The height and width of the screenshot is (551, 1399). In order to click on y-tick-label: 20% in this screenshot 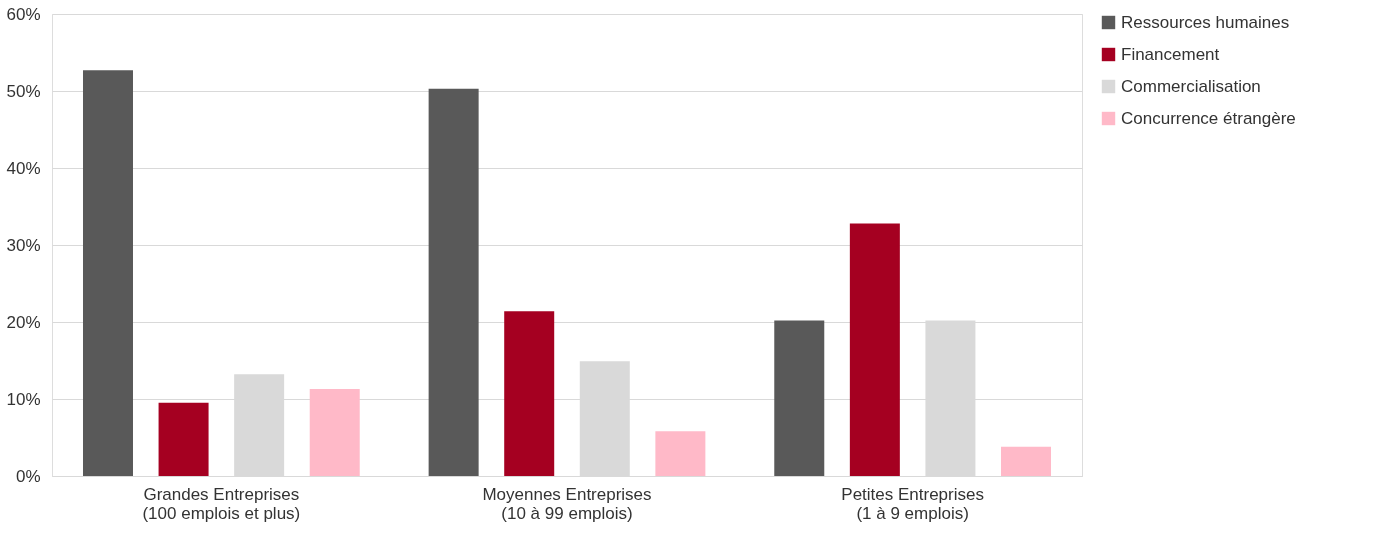, I will do `click(23, 322)`.